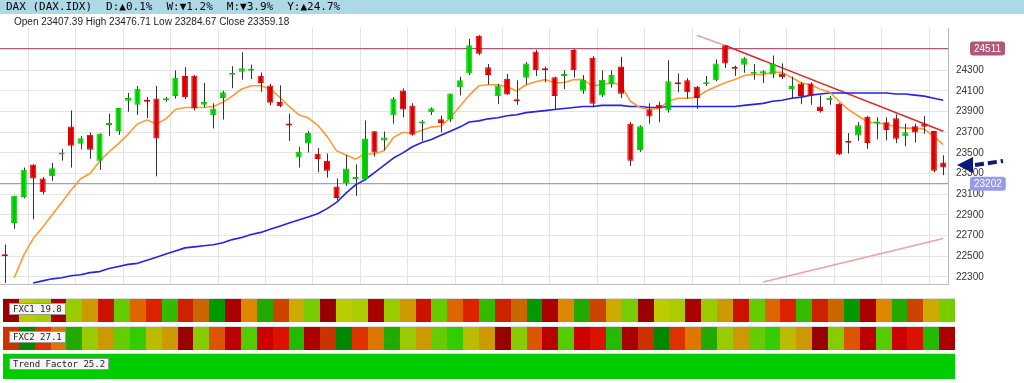 The height and width of the screenshot is (383, 1024). I want to click on y-tick-label: 22700, so click(970, 235).